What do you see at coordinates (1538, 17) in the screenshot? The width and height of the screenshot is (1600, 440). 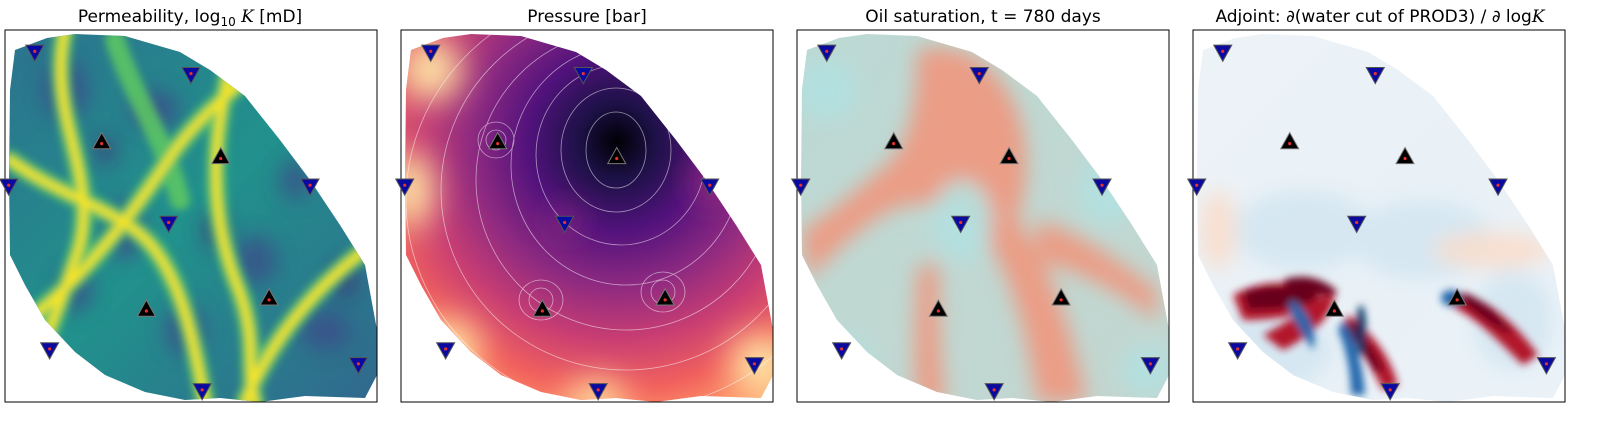 I see `panel-4-title-k: K` at bounding box center [1538, 17].